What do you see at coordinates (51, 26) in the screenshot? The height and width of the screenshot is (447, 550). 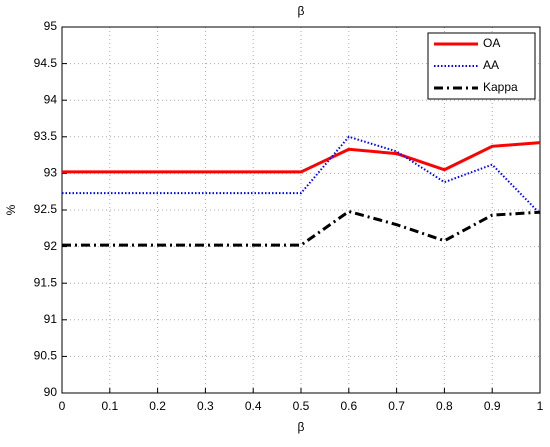 I see `y-tick-label: 95` at bounding box center [51, 26].